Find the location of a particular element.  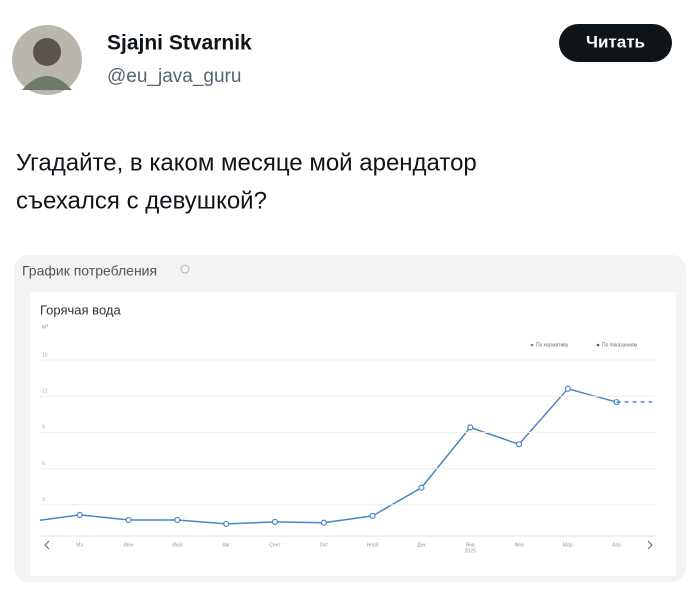

x-tick-label: Фев is located at coordinates (519, 545).